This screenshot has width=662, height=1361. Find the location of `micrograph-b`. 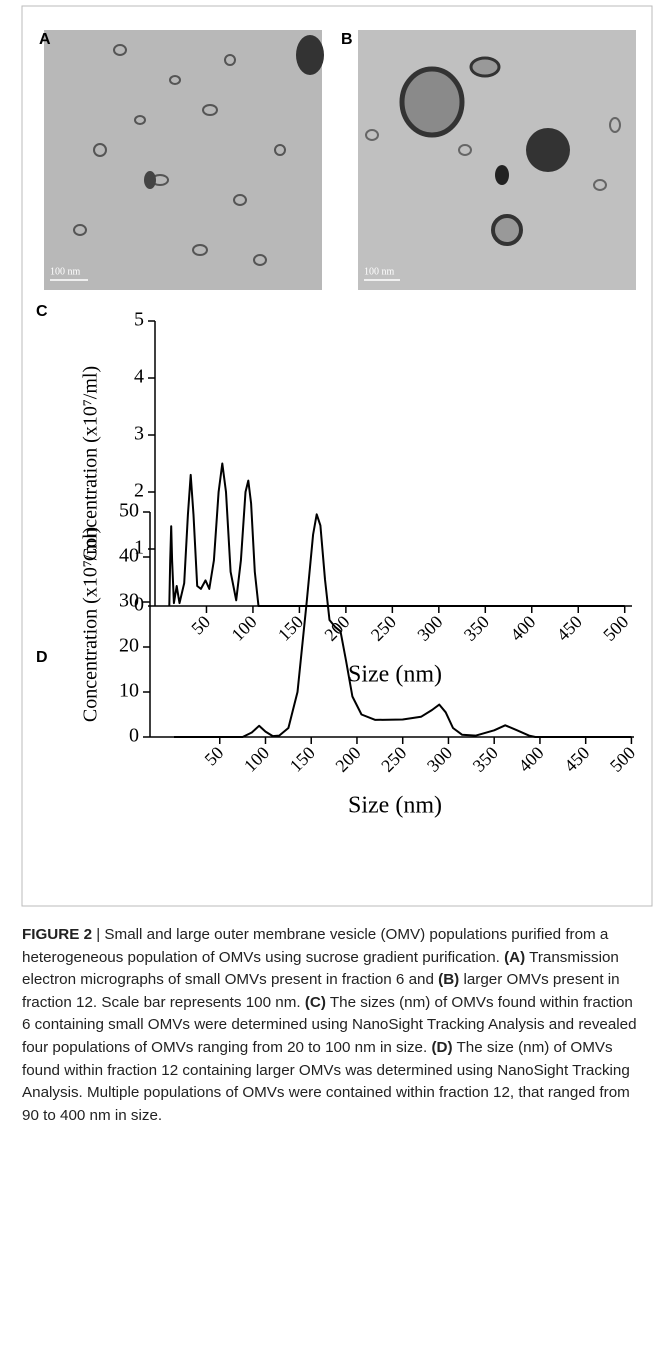

micrograph-b is located at coordinates (497, 160).